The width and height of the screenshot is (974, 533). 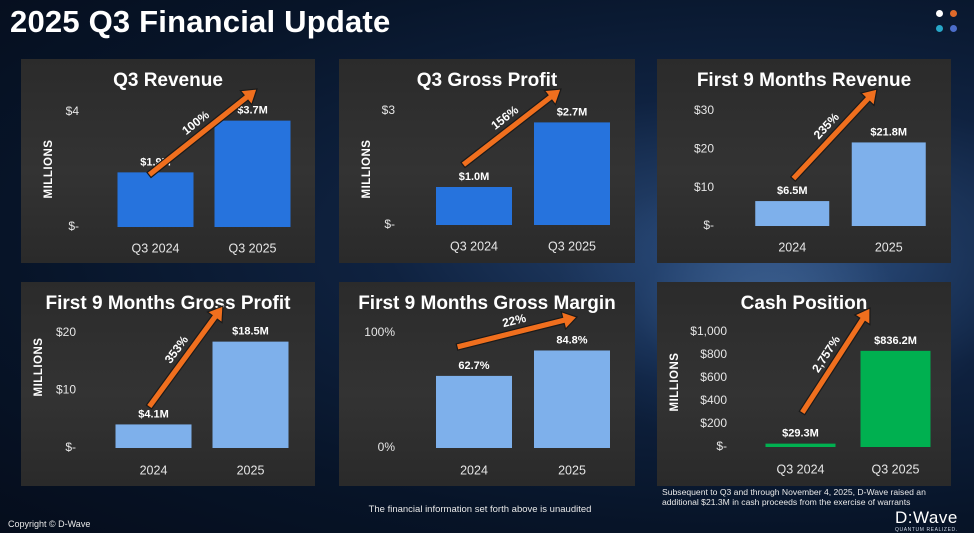 What do you see at coordinates (950, 23) in the screenshot?
I see `brand-dots-icon` at bounding box center [950, 23].